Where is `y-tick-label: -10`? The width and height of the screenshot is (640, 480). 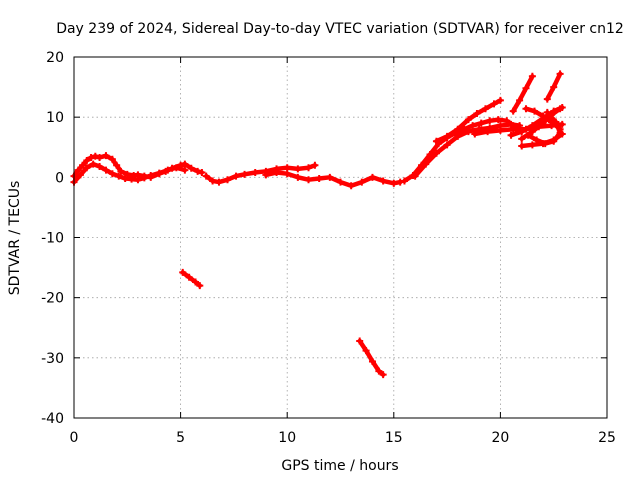 y-tick-label: -10 is located at coordinates (52, 239).